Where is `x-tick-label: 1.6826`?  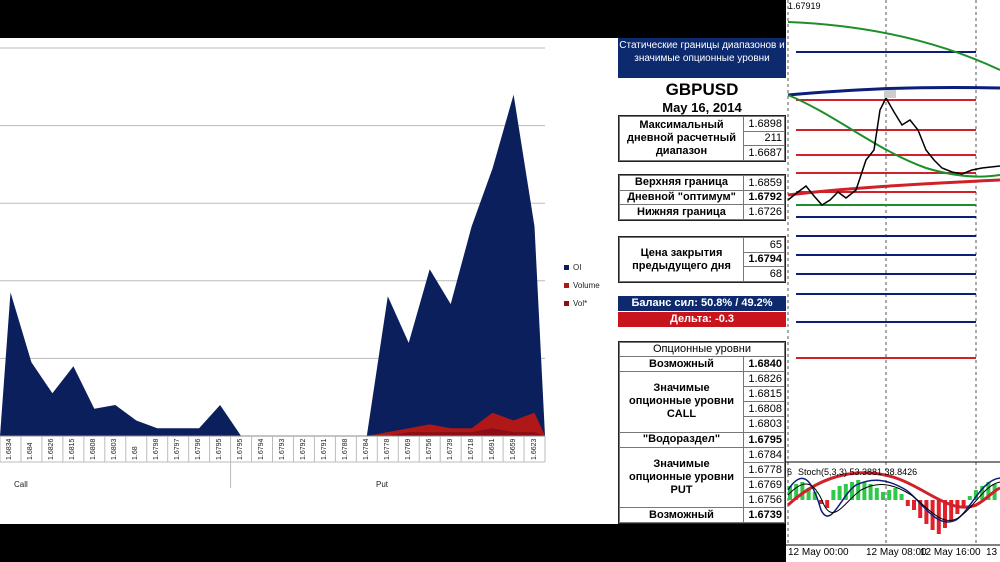 x-tick-label: 1.6826 is located at coordinates (52, 449).